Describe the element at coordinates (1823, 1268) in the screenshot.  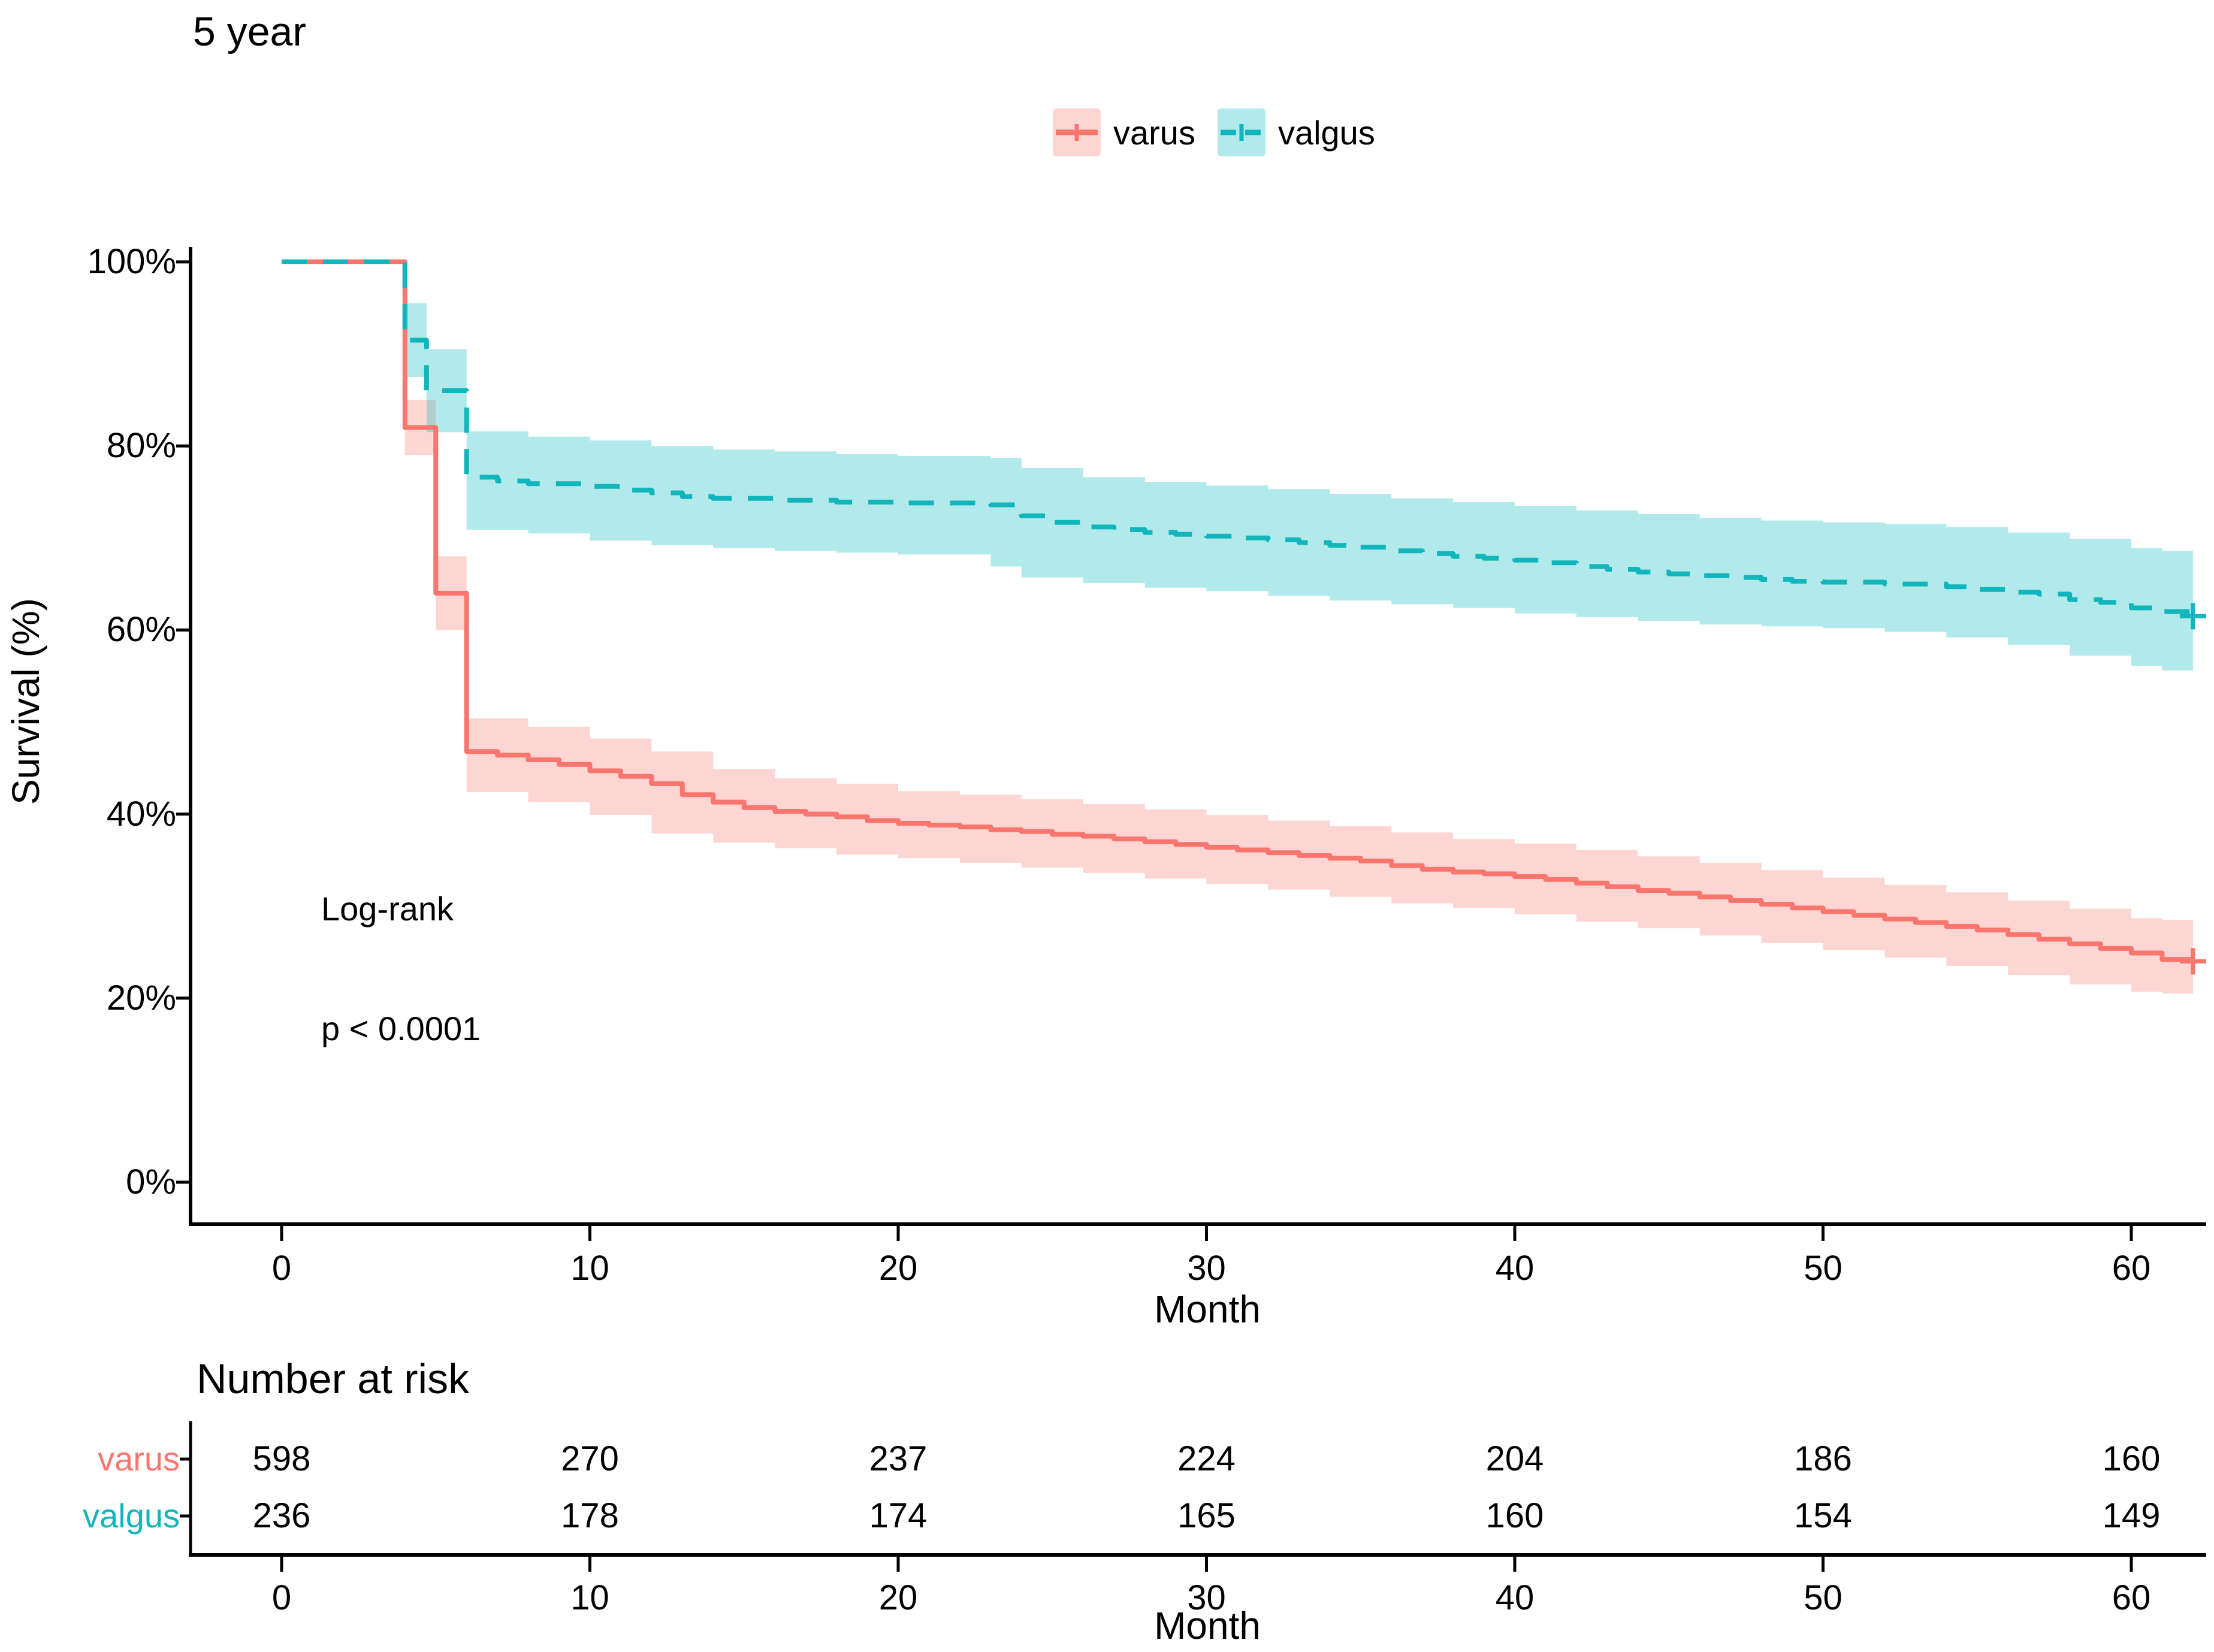
I see `x-tick-label: 50` at that location.